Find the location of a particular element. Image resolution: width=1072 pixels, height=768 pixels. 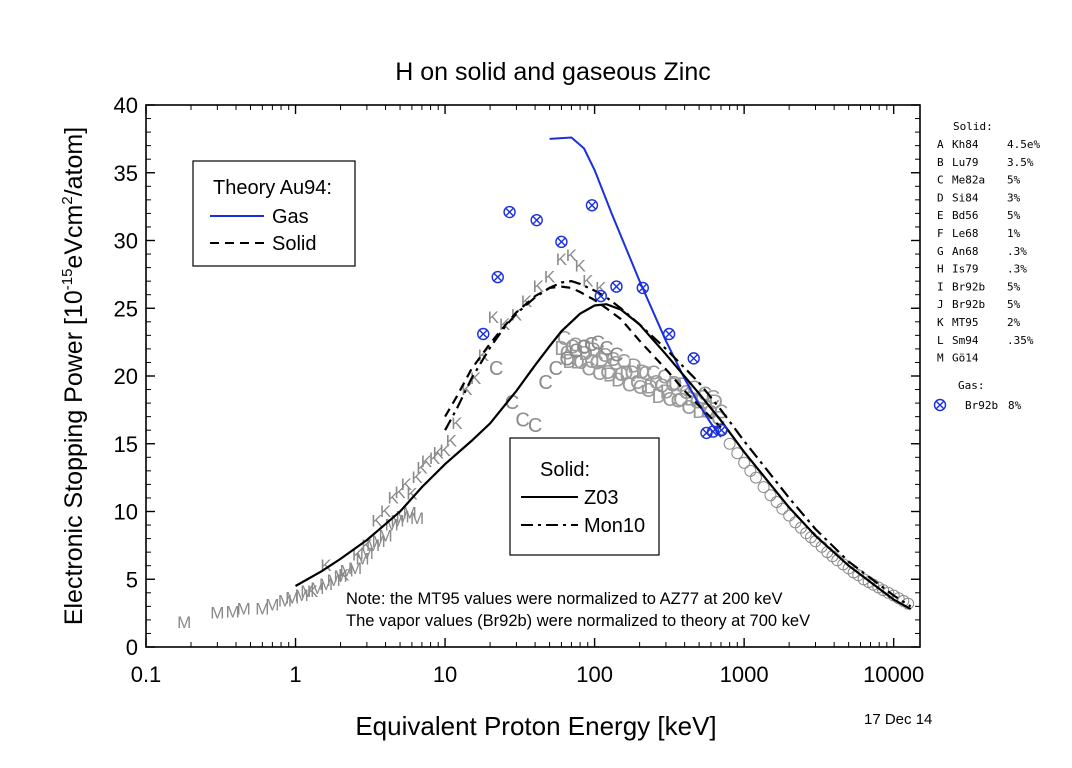

x-tick-label: 1000 is located at coordinates (744, 674).